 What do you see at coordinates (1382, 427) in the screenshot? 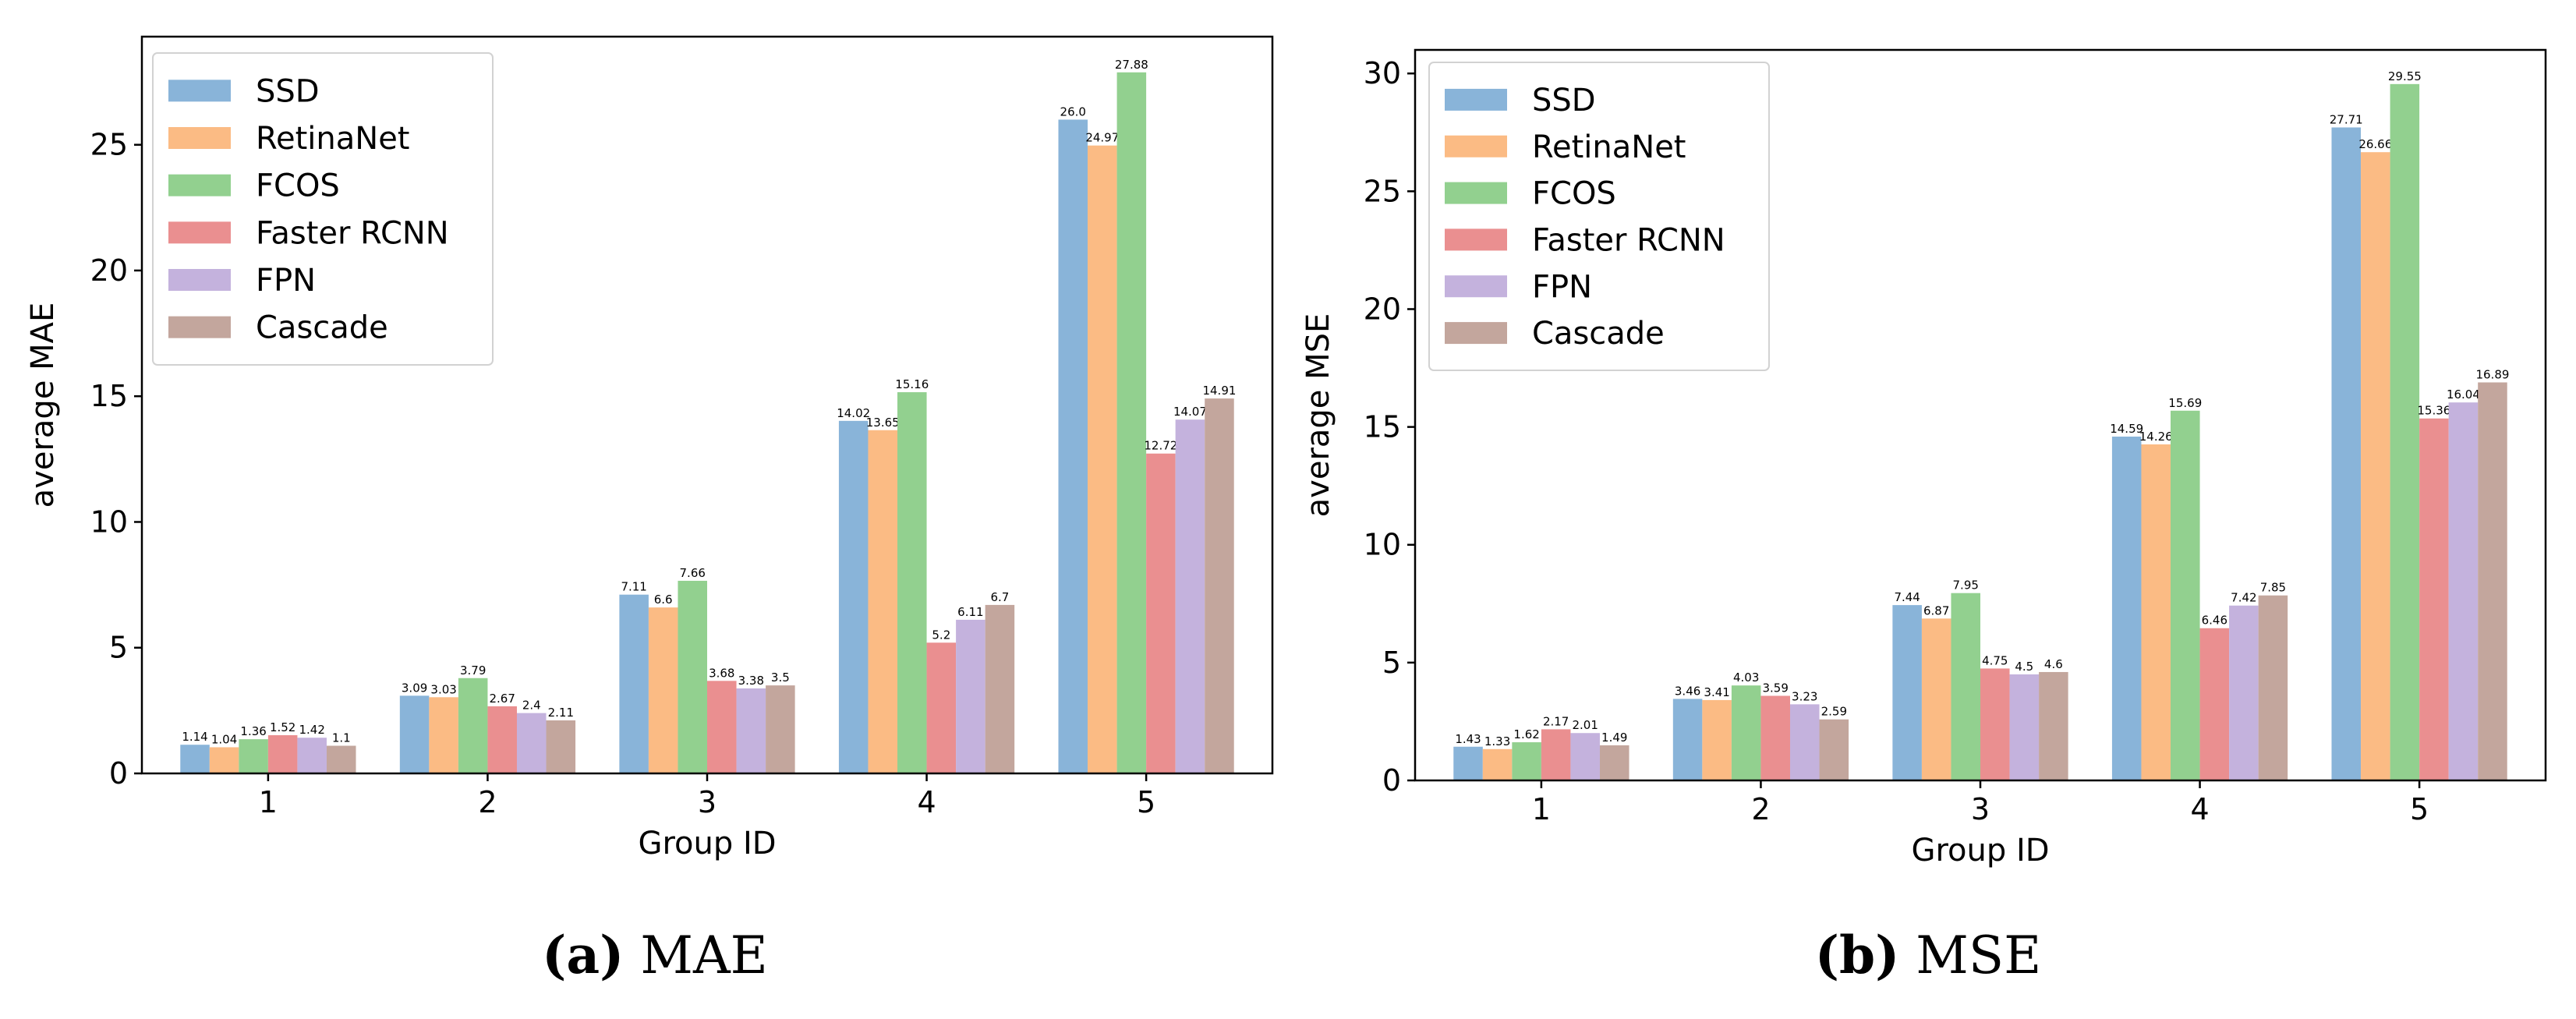
I see `y-tick-label: 15` at bounding box center [1382, 427].